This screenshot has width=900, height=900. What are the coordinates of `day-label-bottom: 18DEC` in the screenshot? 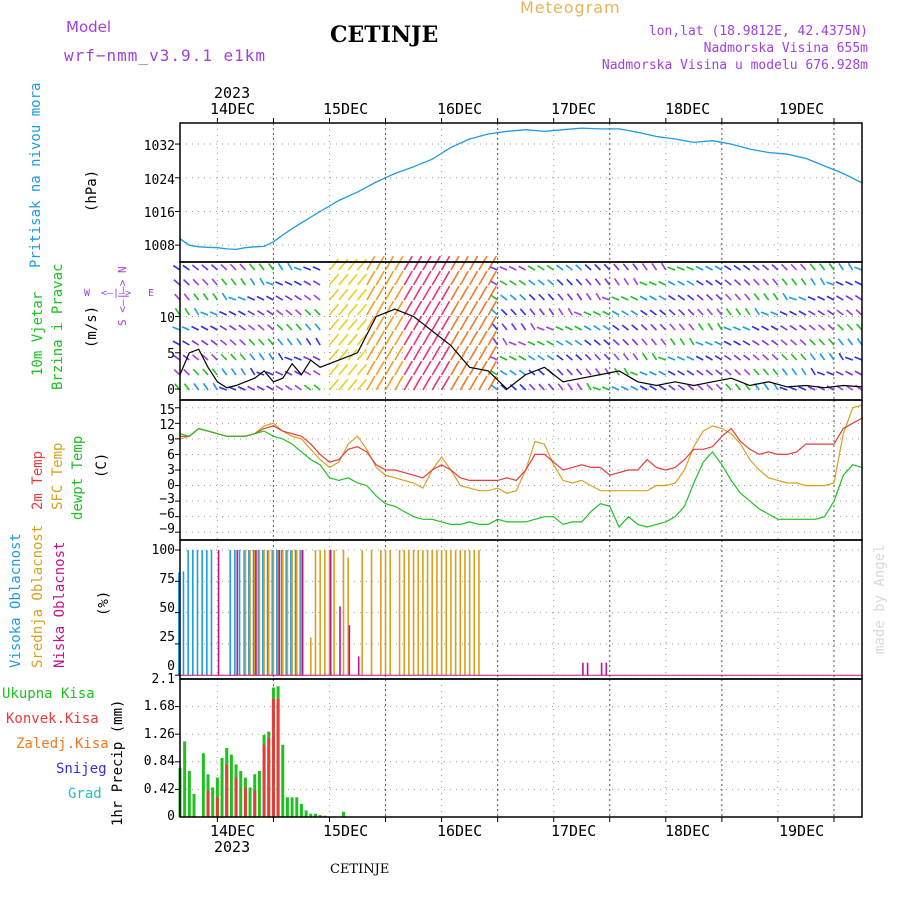 It's located at (688, 831).